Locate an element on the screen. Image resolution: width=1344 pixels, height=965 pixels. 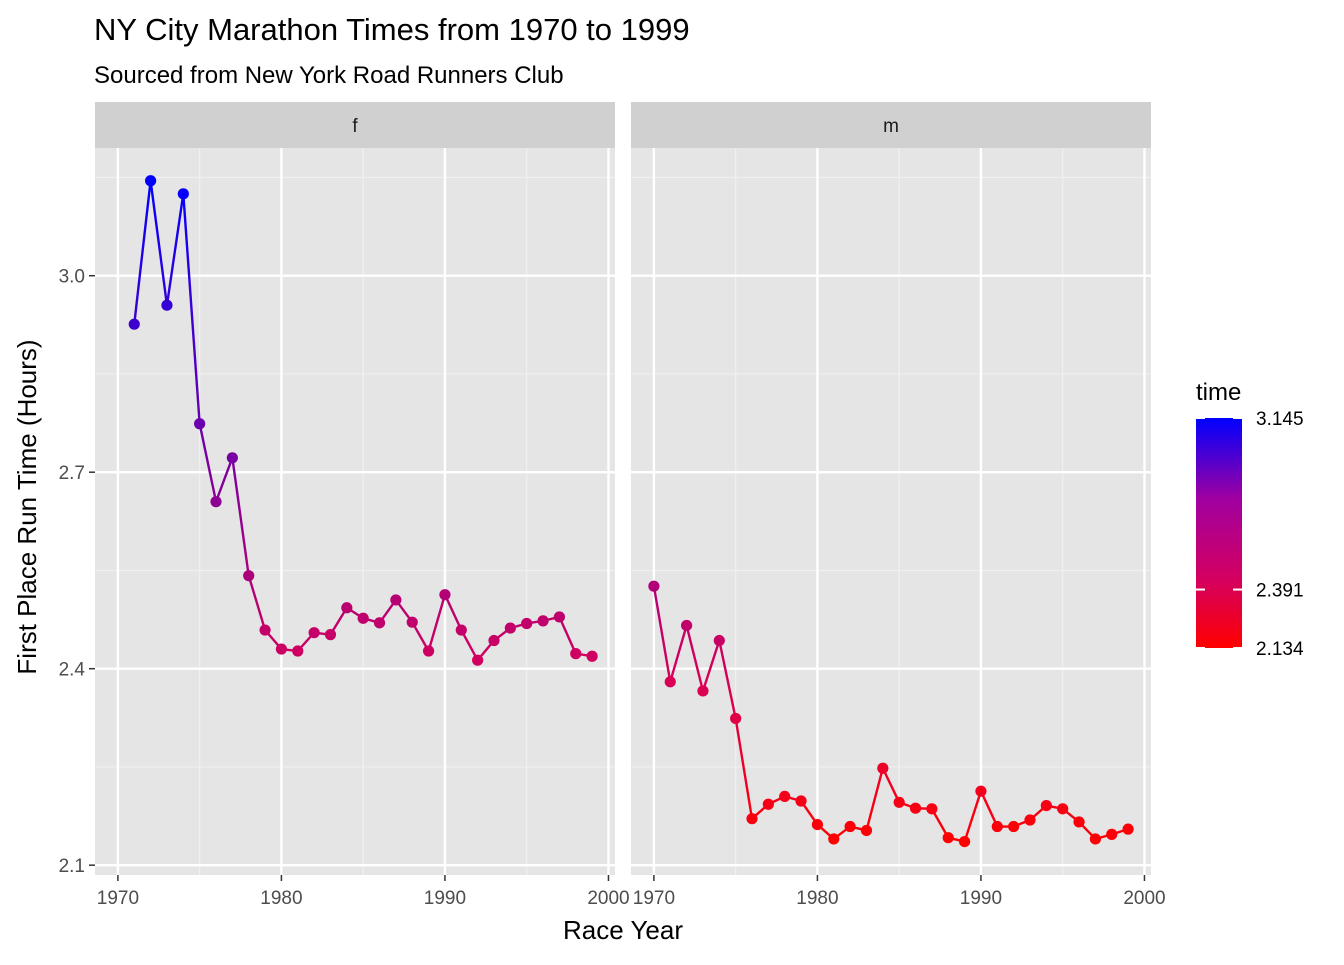
y-tick-label: 2.7 is located at coordinates (72, 473).